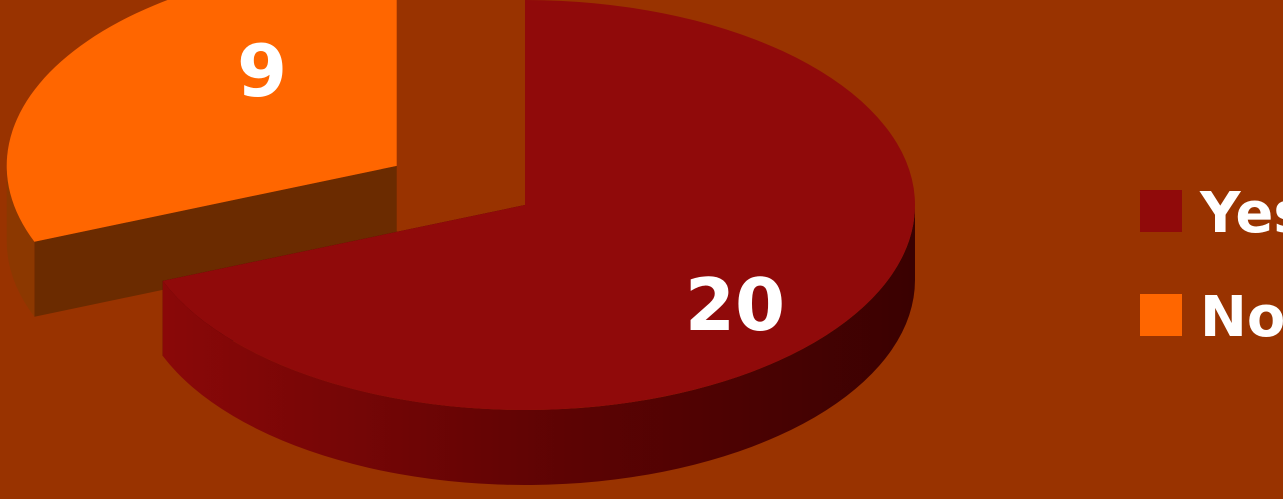  I want to click on legend-swatch-yes, so click(1161, 211).